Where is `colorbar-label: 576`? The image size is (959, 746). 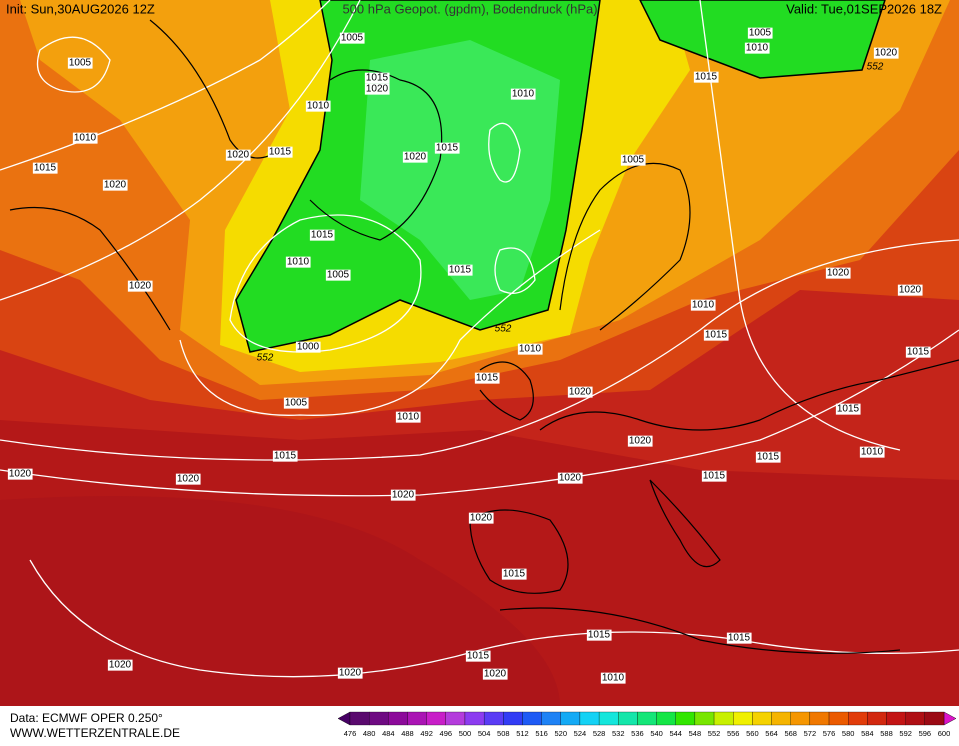
colorbar-label: 576 is located at coordinates (829, 733).